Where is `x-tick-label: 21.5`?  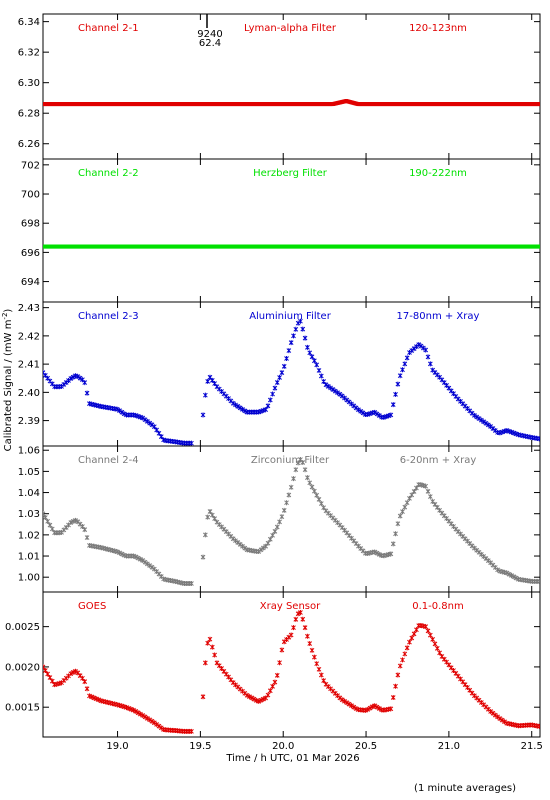
x-tick-label: 21.5 is located at coordinates (532, 746).